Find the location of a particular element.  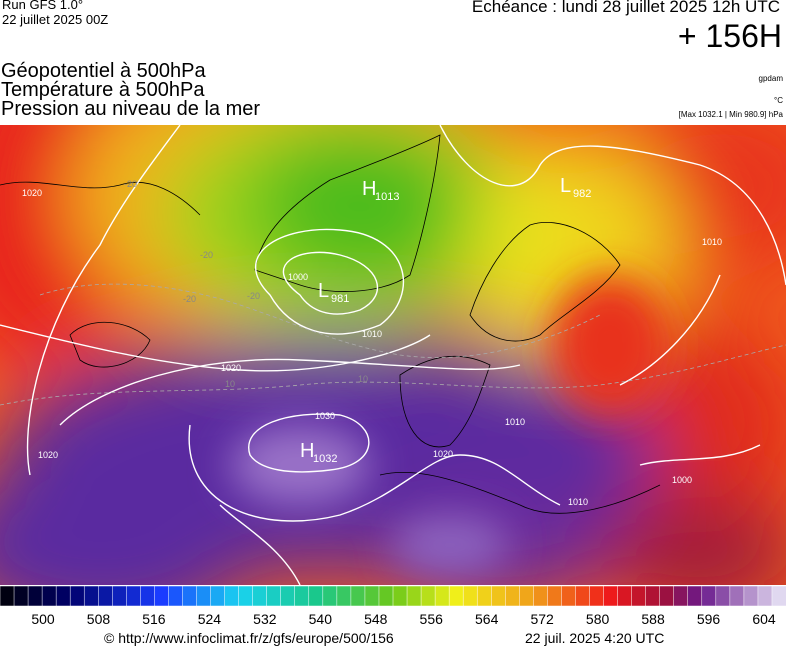

unit: [Max 1032.1 | Min 980.9] hPa is located at coordinates (730, 114).